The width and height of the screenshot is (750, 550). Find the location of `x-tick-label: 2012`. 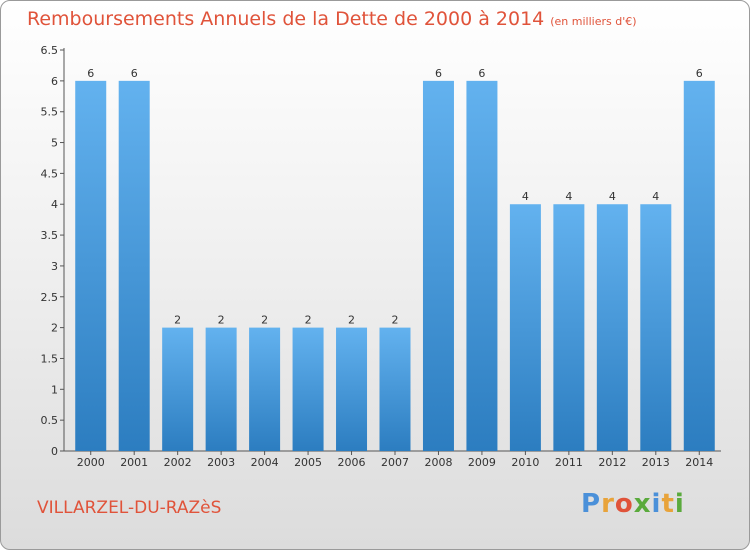

x-tick-label: 2012 is located at coordinates (612, 462).